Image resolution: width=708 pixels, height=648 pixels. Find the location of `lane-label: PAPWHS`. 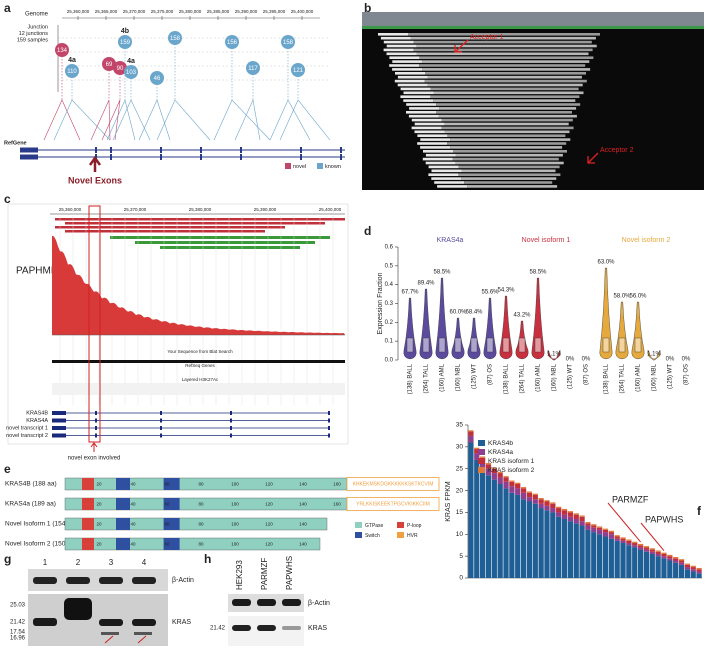

lane-label: PAPWHS is located at coordinates (289, 573).